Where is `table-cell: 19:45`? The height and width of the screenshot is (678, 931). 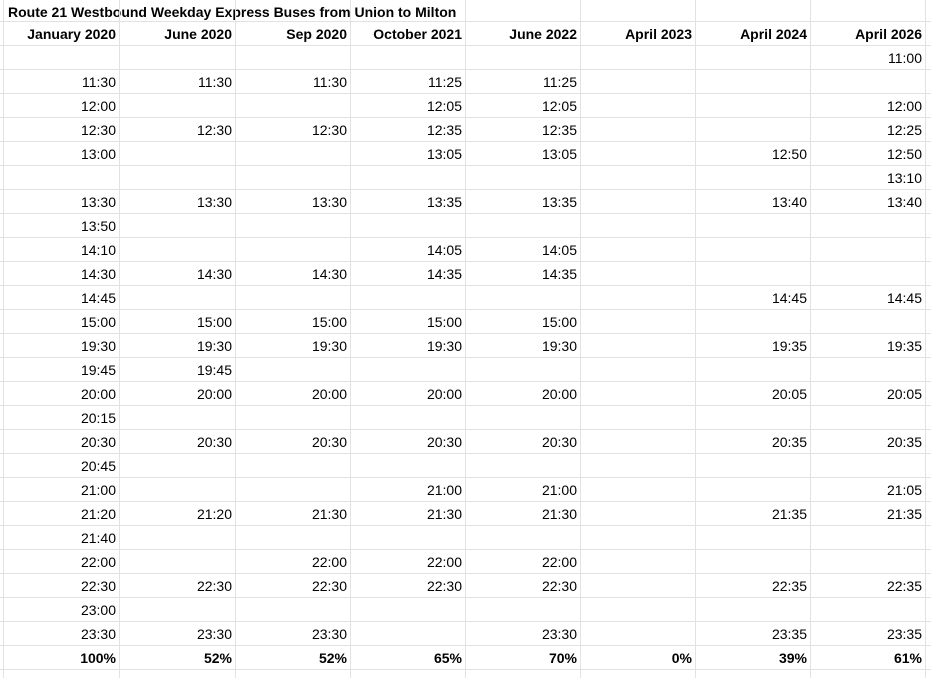 table-cell: 19:45 is located at coordinates (98, 370).